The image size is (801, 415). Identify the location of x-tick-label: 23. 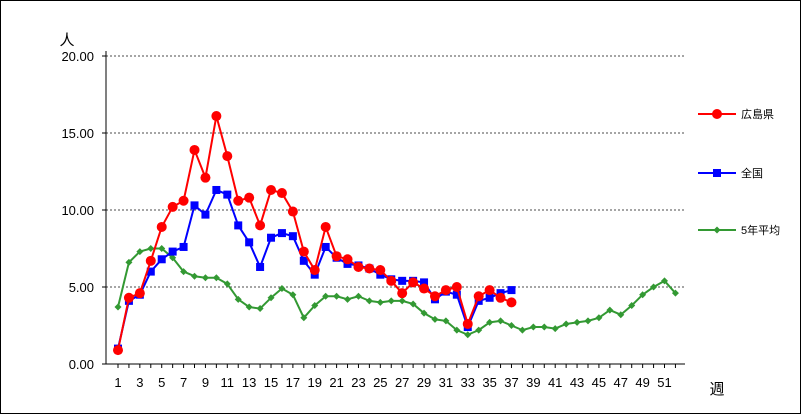
(358, 382).